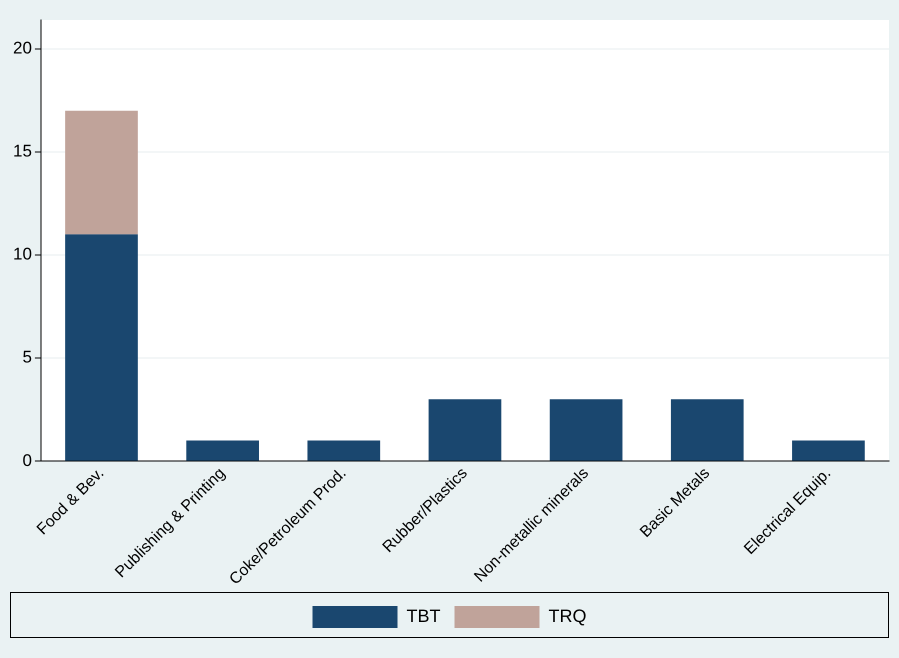 This screenshot has height=658, width=899. Describe the element at coordinates (22, 254) in the screenshot. I see `y-tick-label: 10` at that location.